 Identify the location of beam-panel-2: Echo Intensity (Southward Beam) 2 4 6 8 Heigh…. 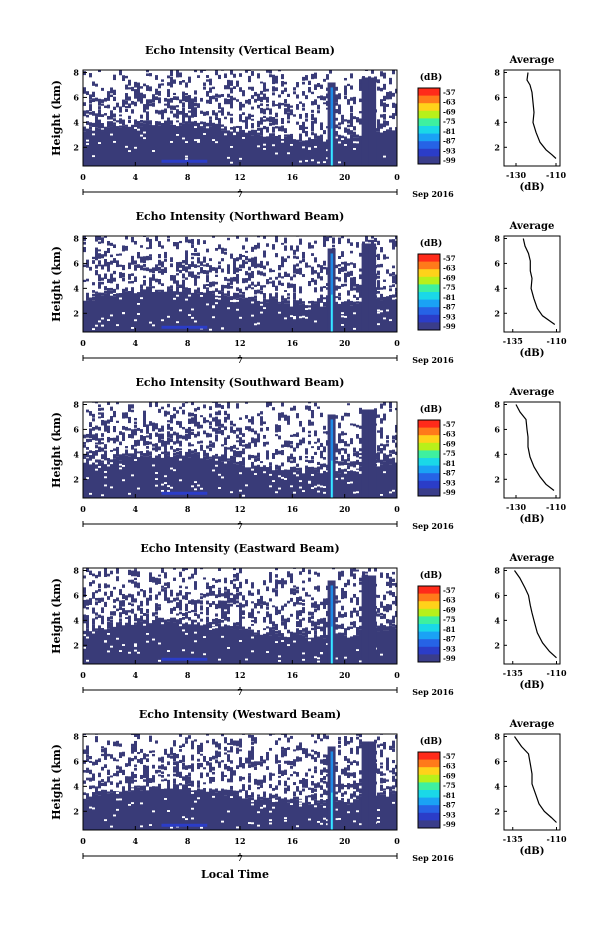
(308, 453).